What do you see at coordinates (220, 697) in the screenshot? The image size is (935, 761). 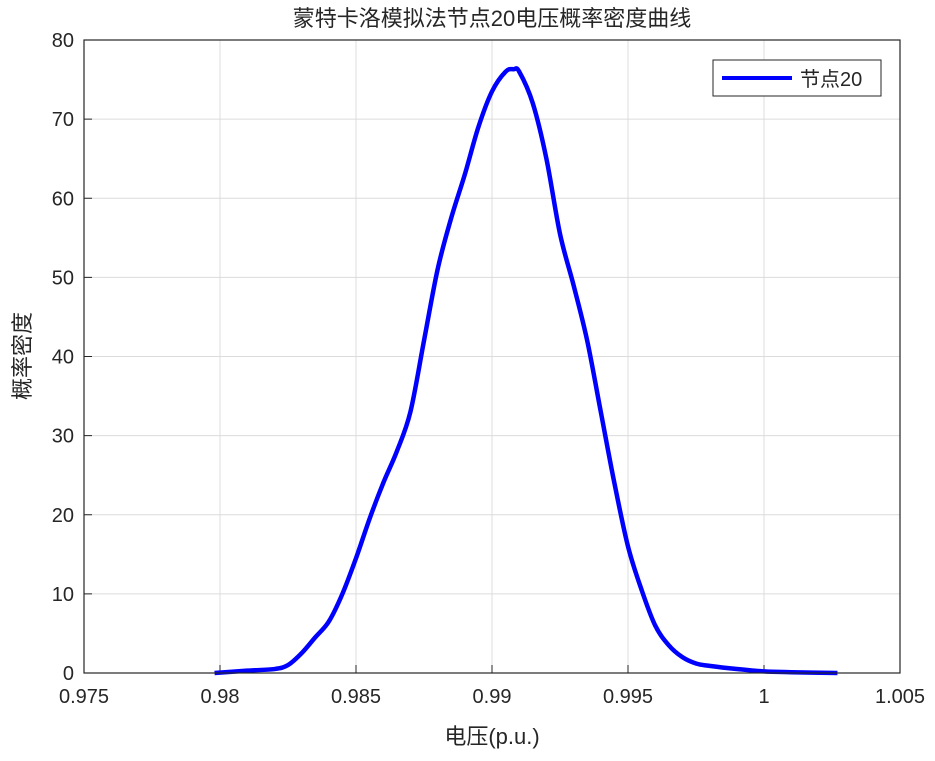 I see `x-tick-label: 0.98` at bounding box center [220, 697].